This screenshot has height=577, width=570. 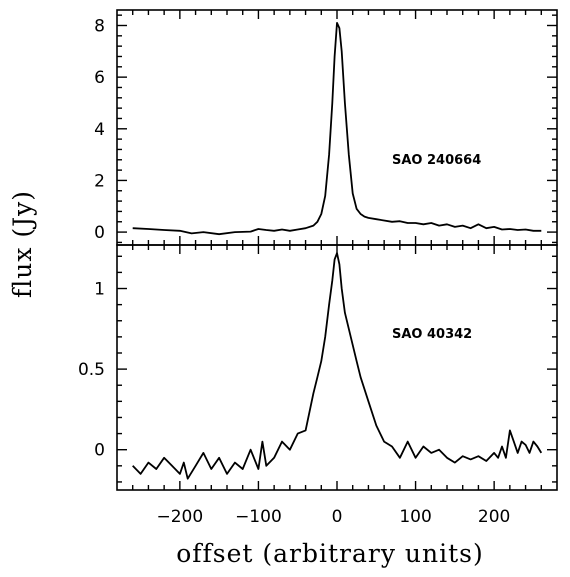 I want to click on panel-label-top: SAO 240664, so click(x=436, y=160).